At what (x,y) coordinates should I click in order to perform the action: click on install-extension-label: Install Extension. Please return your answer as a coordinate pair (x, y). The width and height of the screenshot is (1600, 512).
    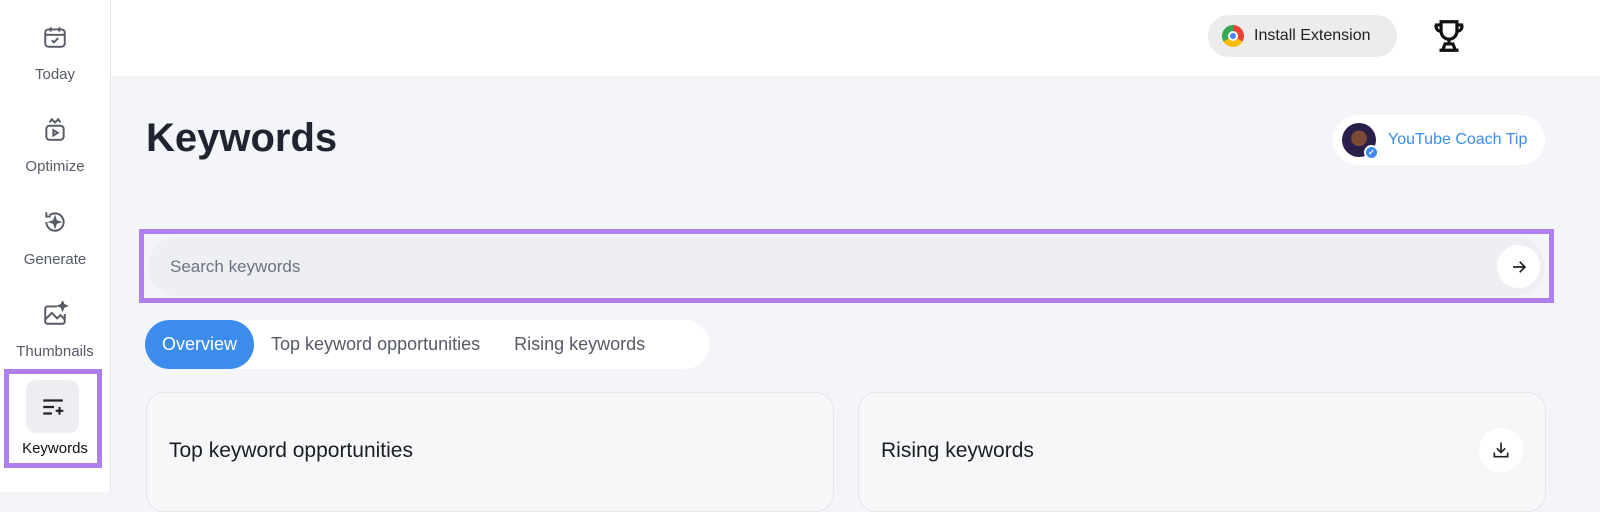
    Looking at the image, I should click on (1312, 35).